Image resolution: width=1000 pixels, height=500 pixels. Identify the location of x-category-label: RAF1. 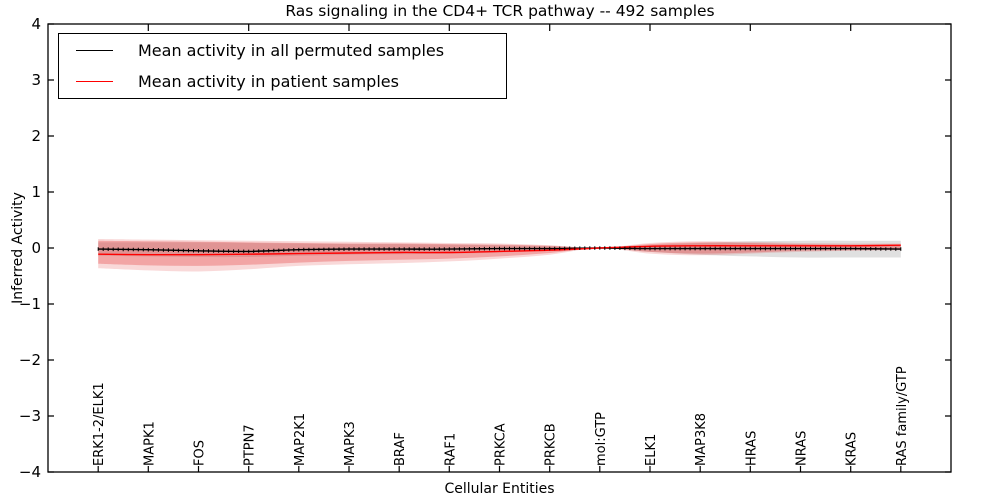
(450, 449).